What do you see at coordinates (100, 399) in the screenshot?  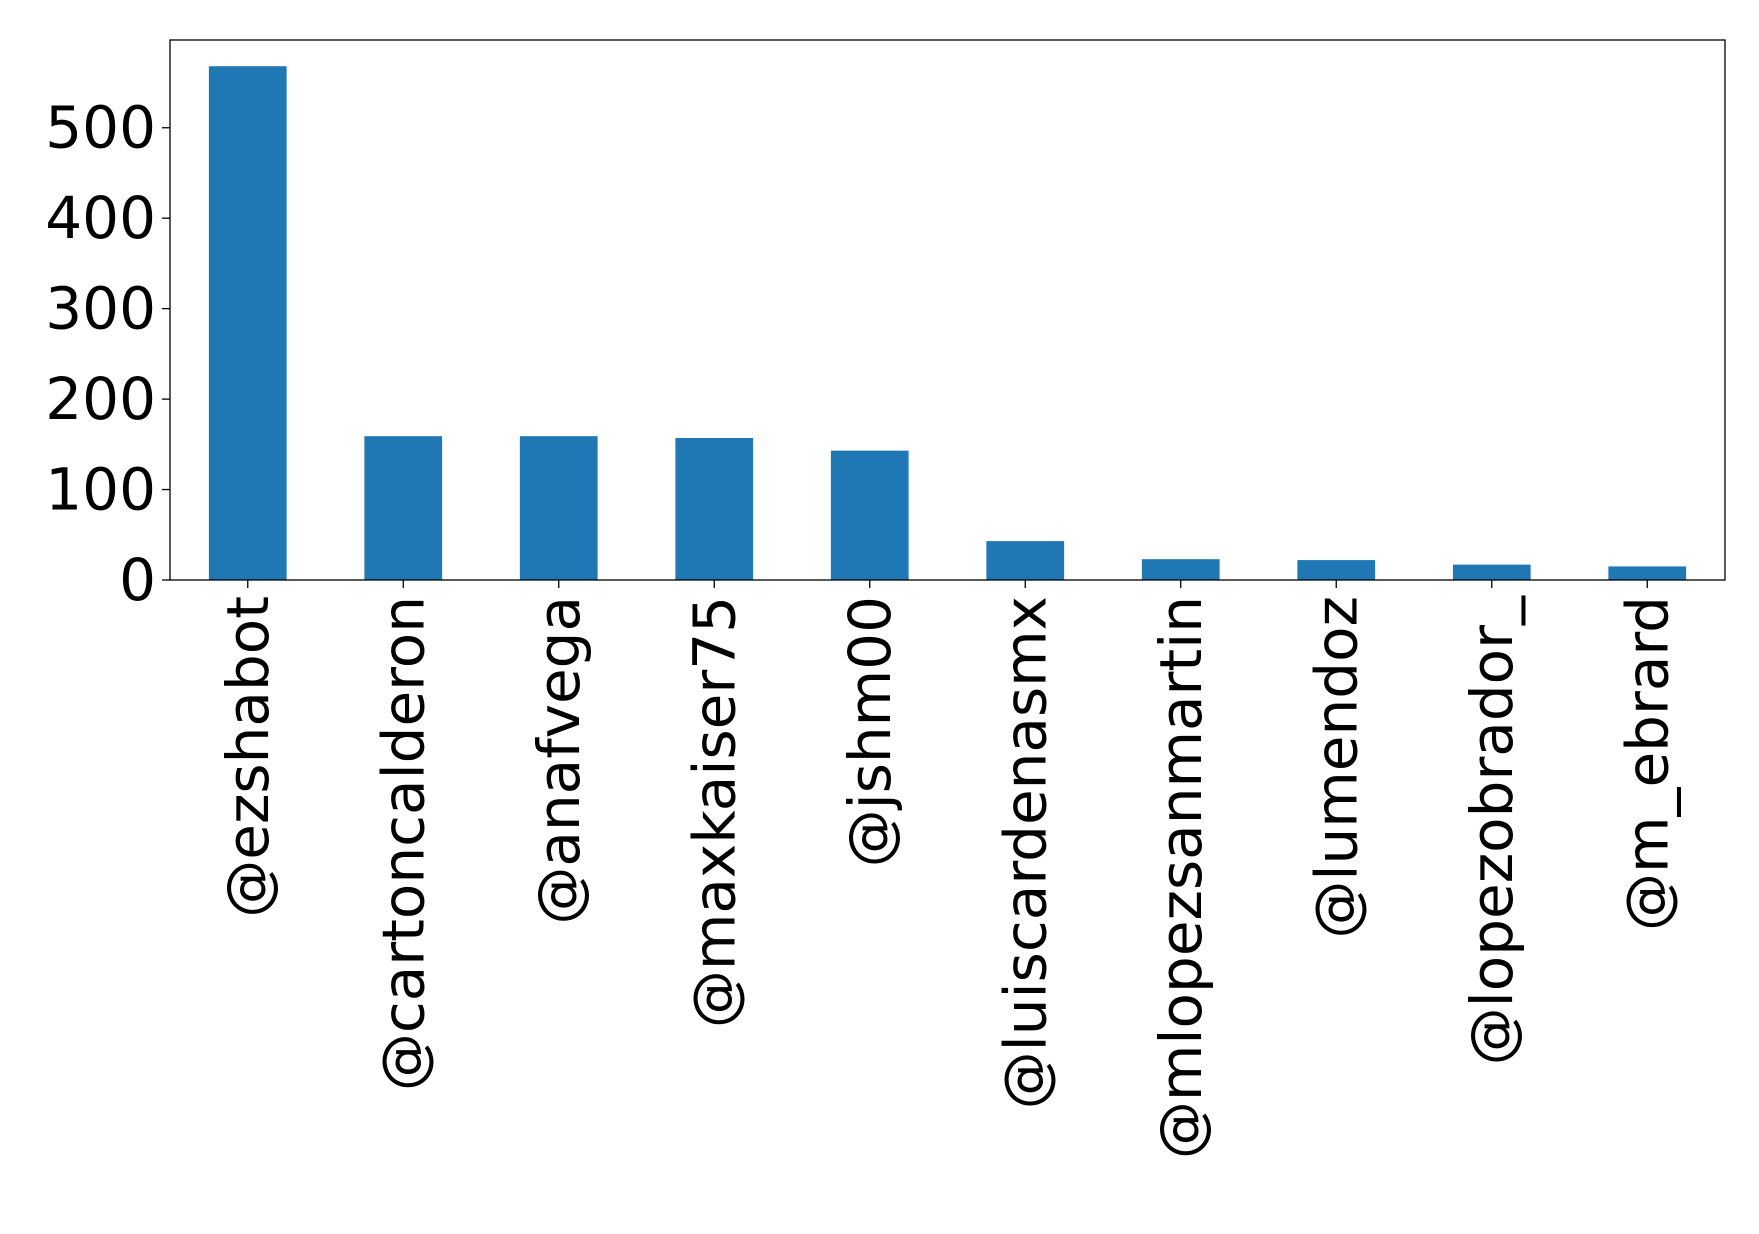 I see `y-tick-label: 200` at bounding box center [100, 399].